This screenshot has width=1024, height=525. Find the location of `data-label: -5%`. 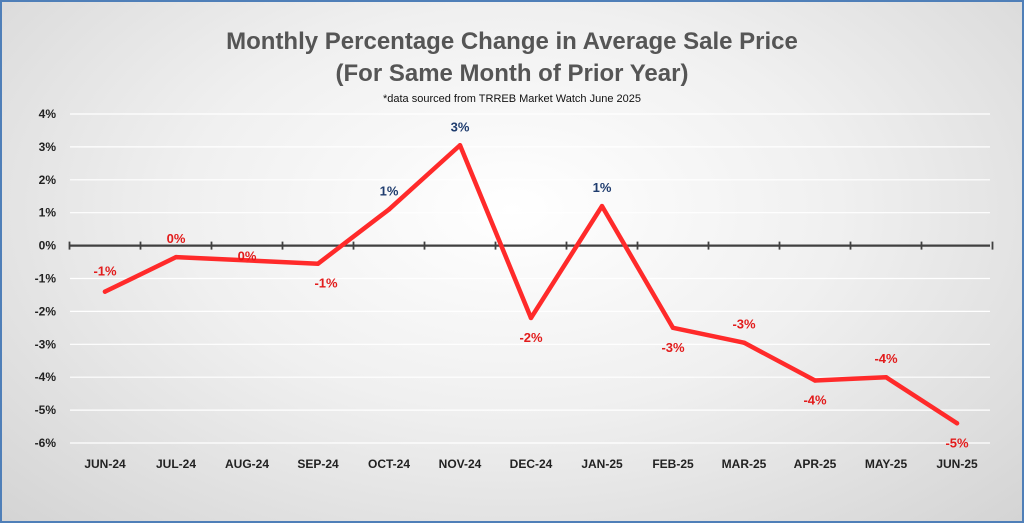

data-label: -5% is located at coordinates (957, 442).